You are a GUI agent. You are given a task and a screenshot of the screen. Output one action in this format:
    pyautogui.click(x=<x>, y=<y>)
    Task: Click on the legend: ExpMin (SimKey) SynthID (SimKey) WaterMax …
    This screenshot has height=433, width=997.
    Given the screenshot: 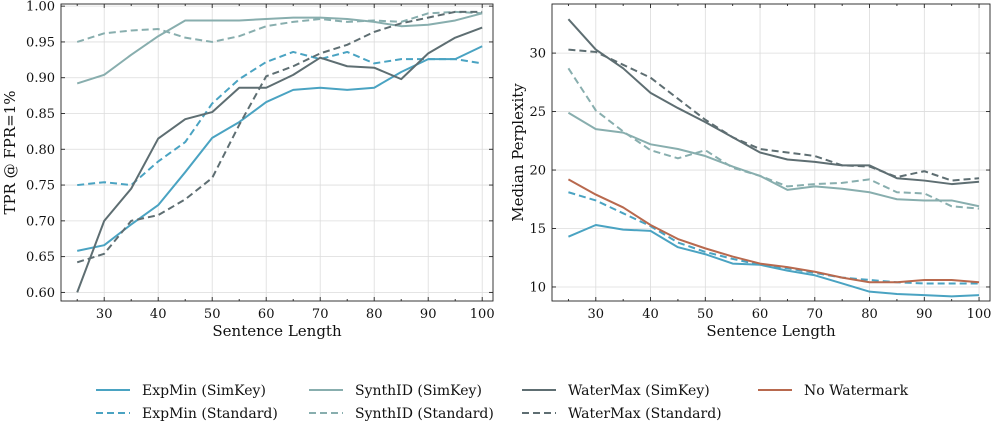 What is the action you would take?
    pyautogui.click(x=502, y=402)
    